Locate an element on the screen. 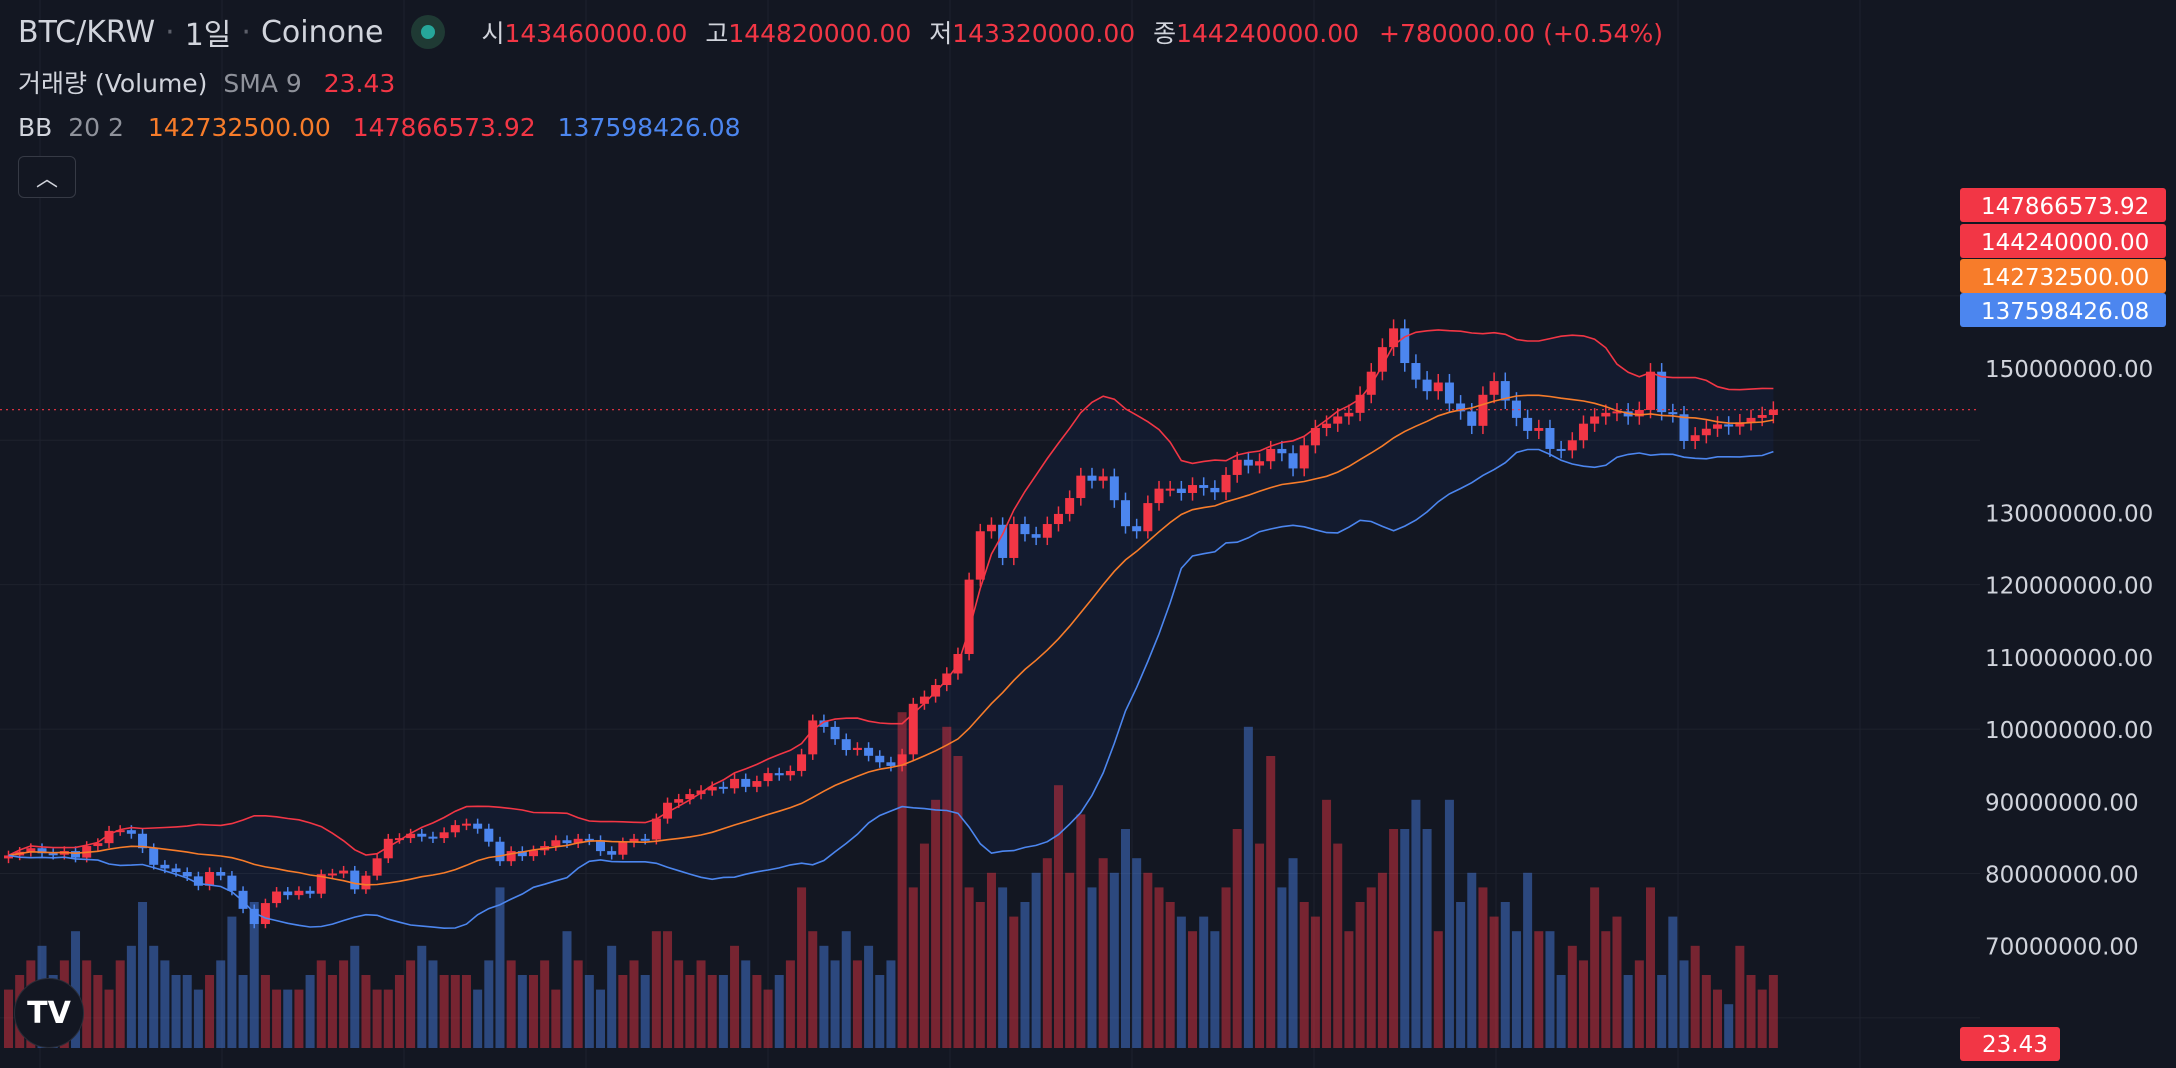 This screenshot has width=2176, height=1068. collapse-legend-button: ︿ is located at coordinates (47, 177).